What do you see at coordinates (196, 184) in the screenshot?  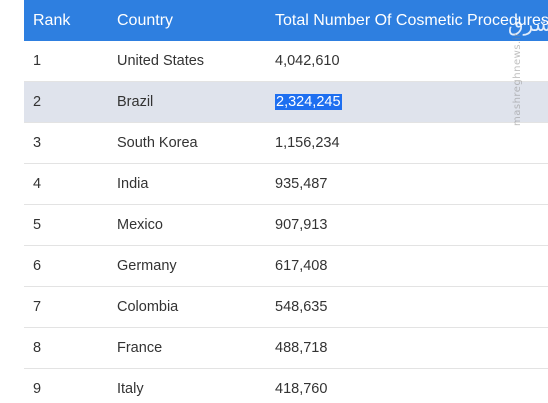 I see `cell-country: India` at bounding box center [196, 184].